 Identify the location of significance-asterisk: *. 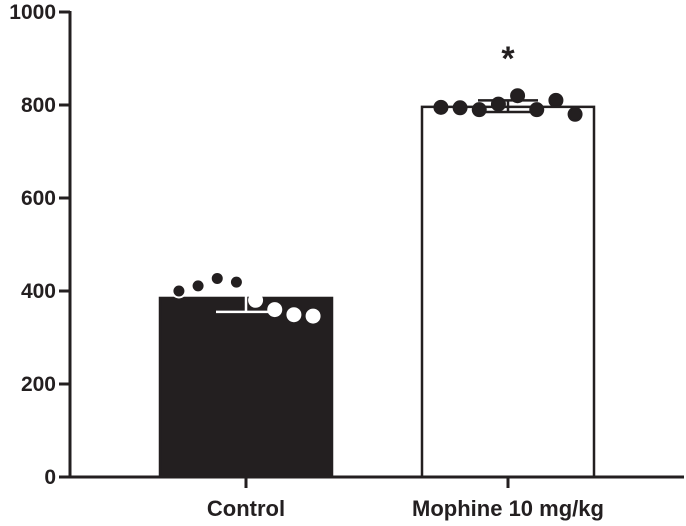
(508, 59).